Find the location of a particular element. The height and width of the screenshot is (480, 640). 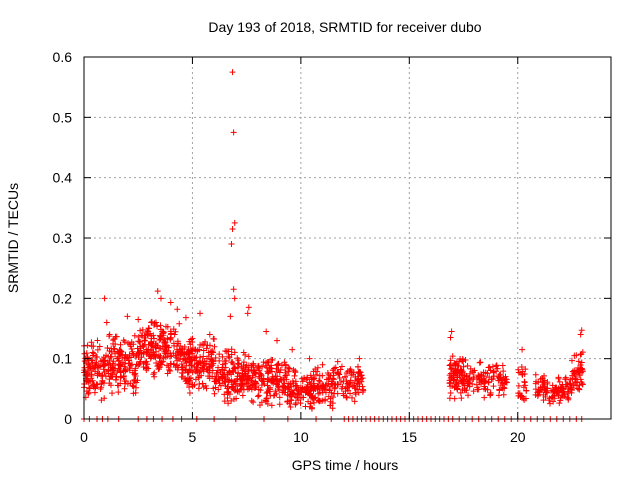

x-axis-label: GPS time / hours is located at coordinates (345, 465).